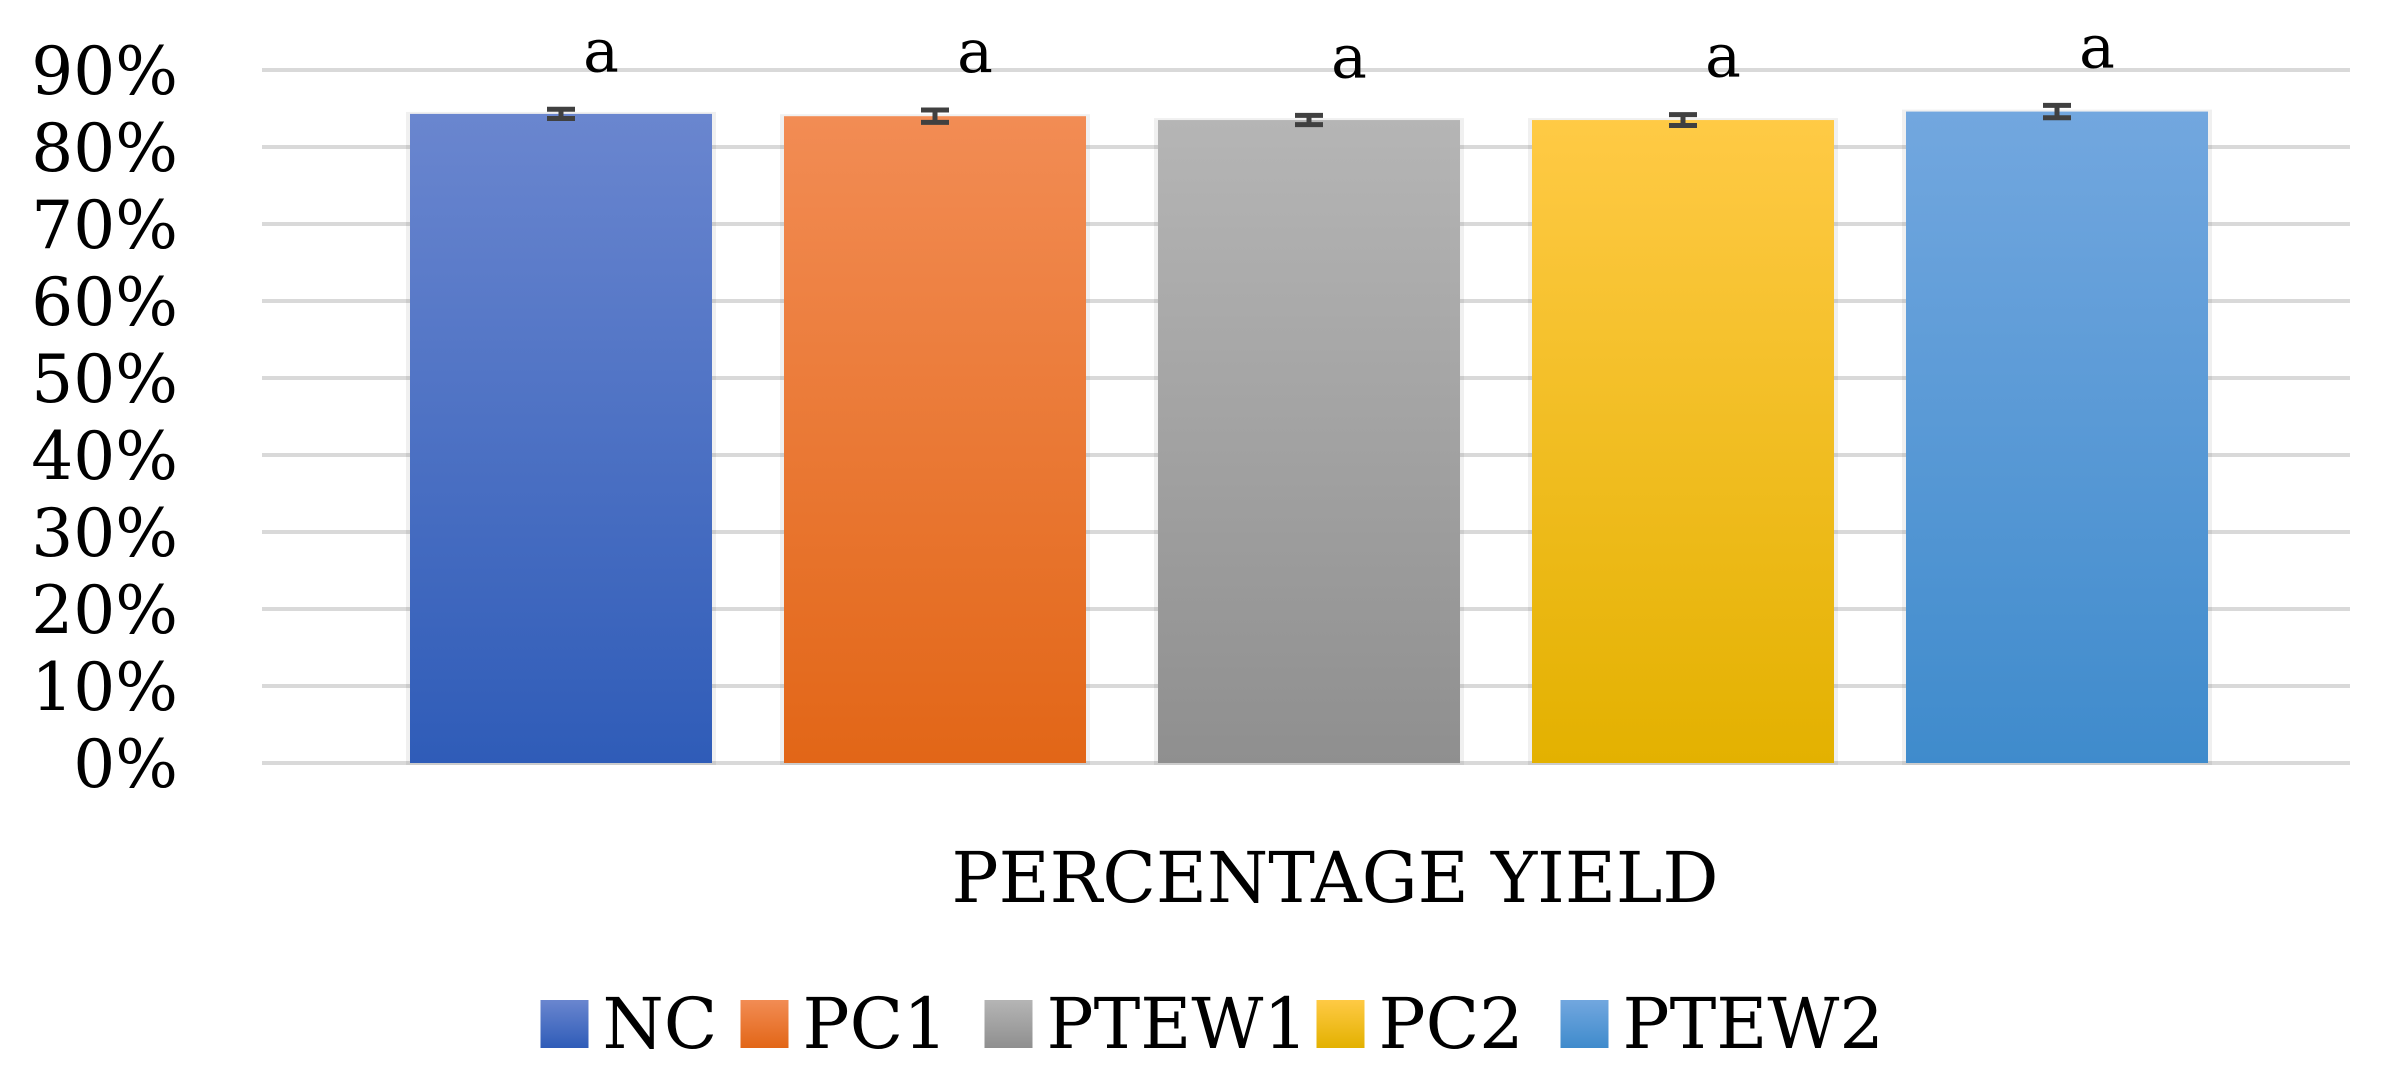 Image resolution: width=2383 pixels, height=1092 pixels. What do you see at coordinates (561, 114) in the screenshot?
I see `error-bar-nc` at bounding box center [561, 114].